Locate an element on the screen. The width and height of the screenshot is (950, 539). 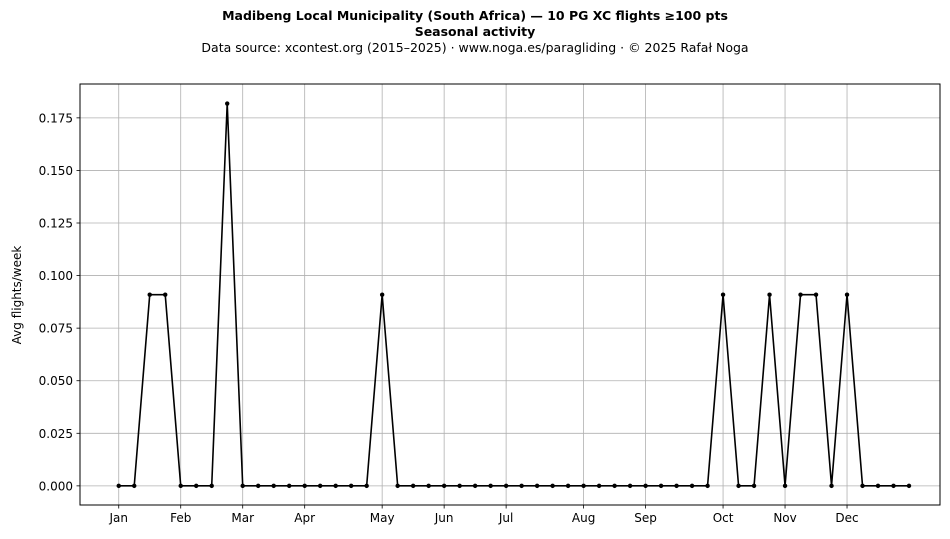
x-tick-label: Apr is located at coordinates (304, 518).